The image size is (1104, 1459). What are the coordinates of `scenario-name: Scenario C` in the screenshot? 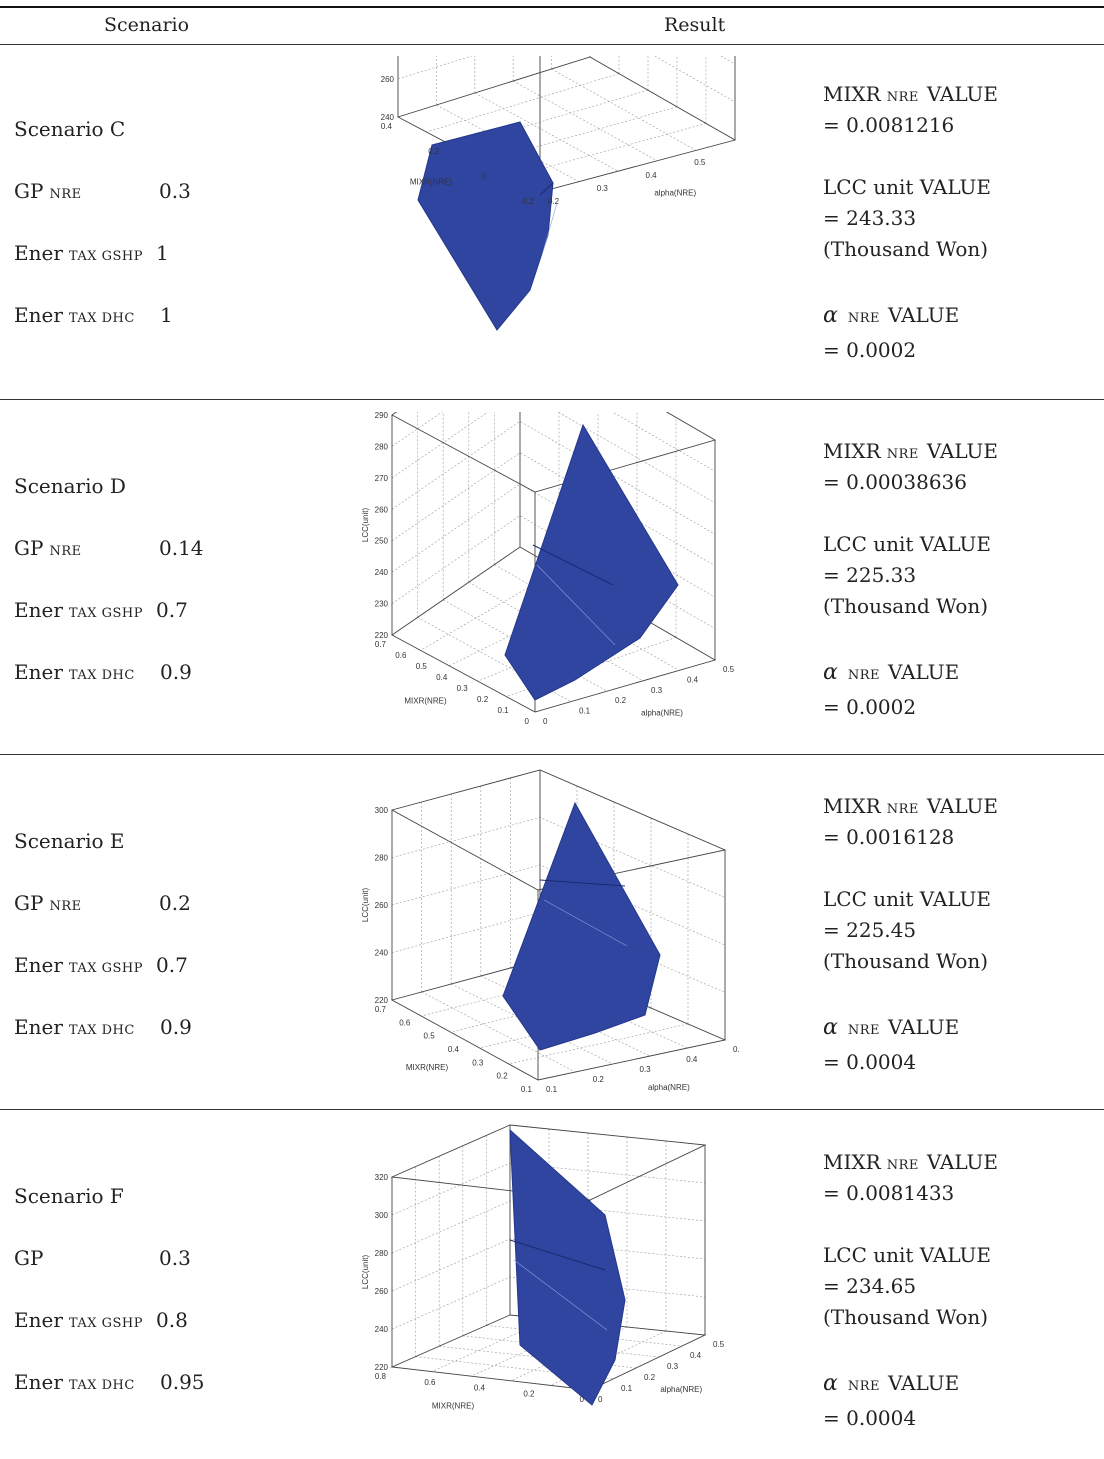 It's located at (70, 129).